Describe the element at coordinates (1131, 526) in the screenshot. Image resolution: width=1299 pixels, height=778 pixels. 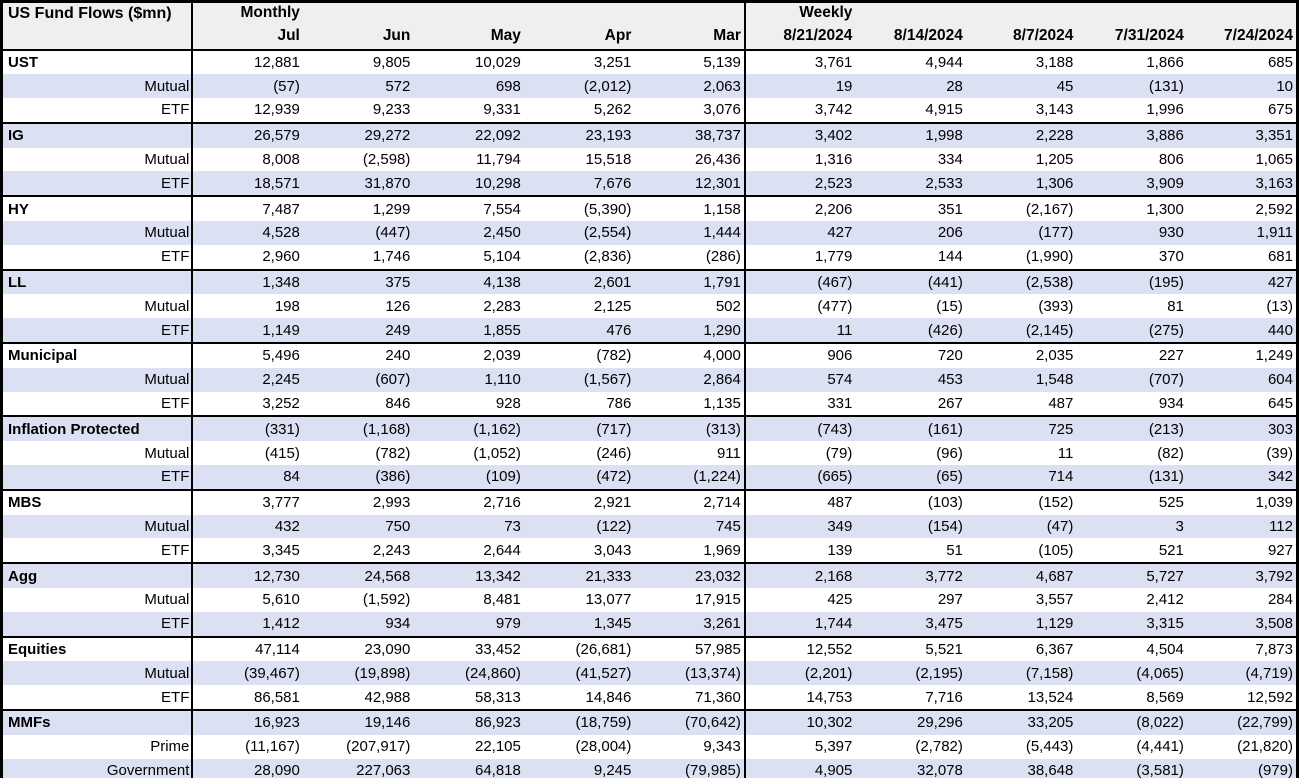
I see `data-cell: 3` at that location.